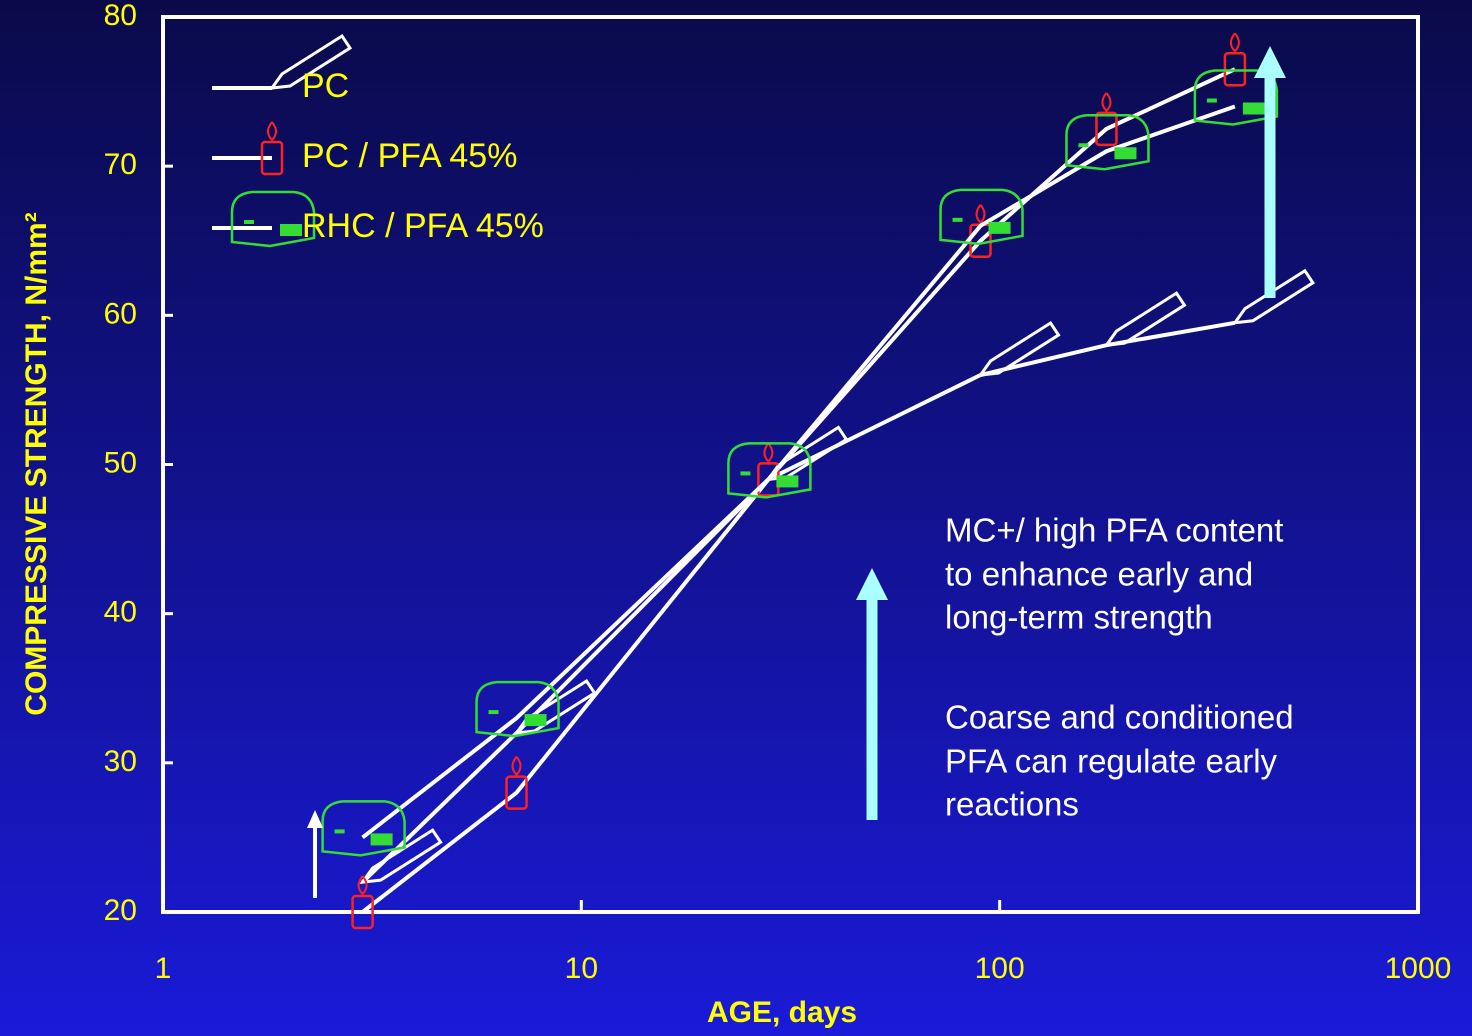 The image size is (1472, 1036). What do you see at coordinates (1079, 617) in the screenshot?
I see `annotation-line: long-term strength` at bounding box center [1079, 617].